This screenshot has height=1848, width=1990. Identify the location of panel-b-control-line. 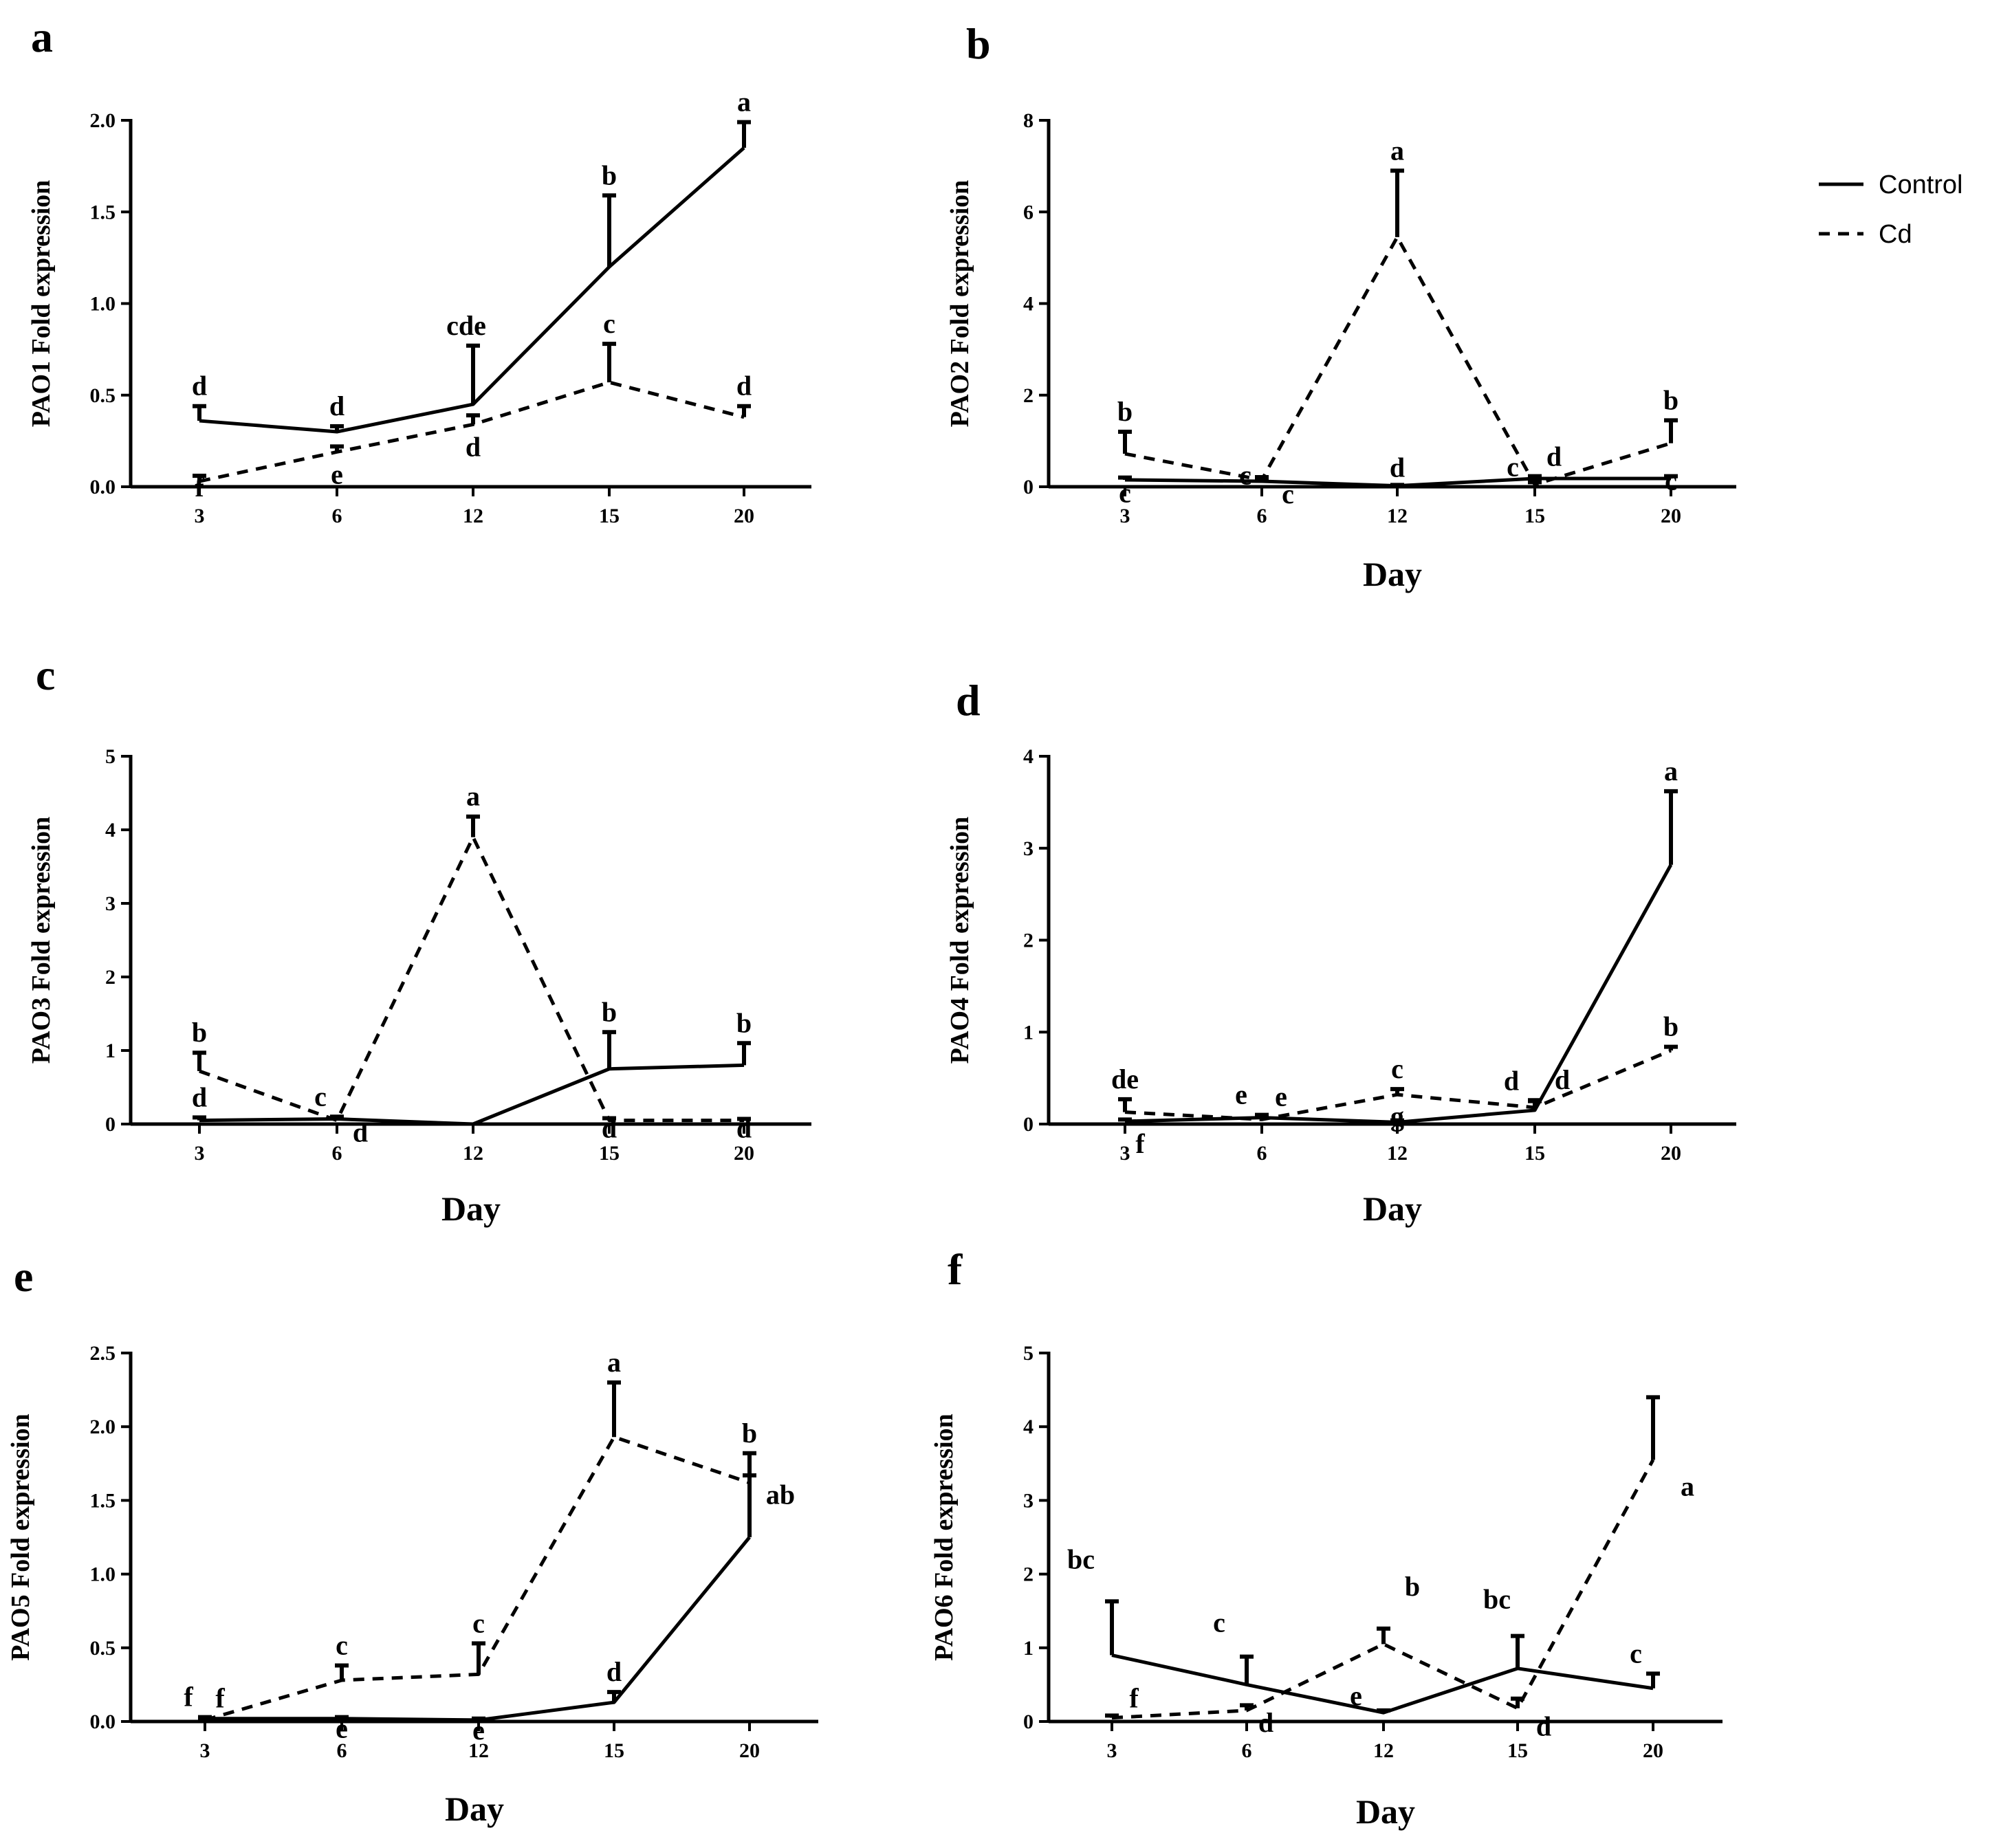
(1397, 482).